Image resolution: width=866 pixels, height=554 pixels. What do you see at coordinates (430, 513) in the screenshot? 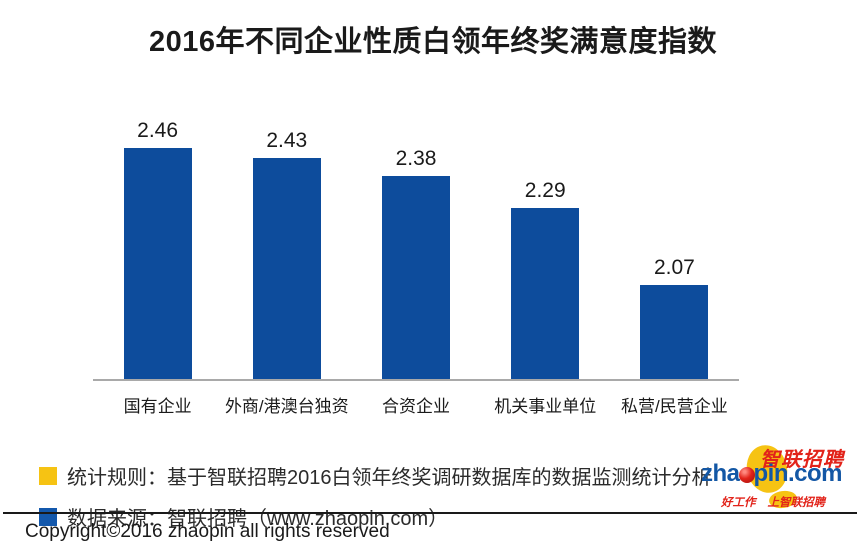
I see `footer-divider` at bounding box center [430, 513].